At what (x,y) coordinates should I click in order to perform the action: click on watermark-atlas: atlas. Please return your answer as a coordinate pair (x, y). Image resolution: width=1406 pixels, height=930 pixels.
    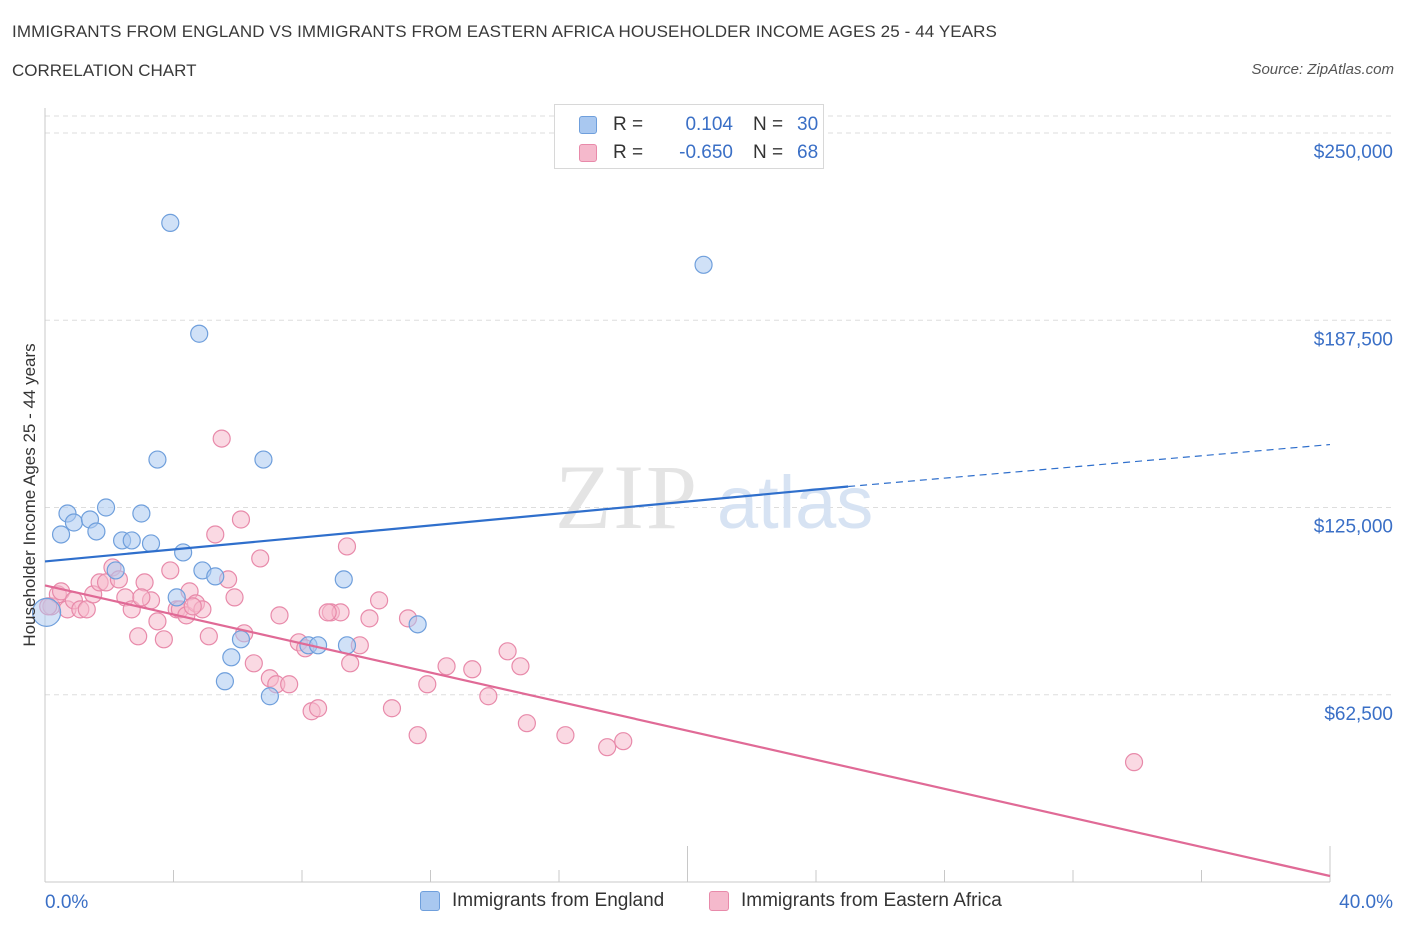
    Looking at the image, I should click on (795, 502).